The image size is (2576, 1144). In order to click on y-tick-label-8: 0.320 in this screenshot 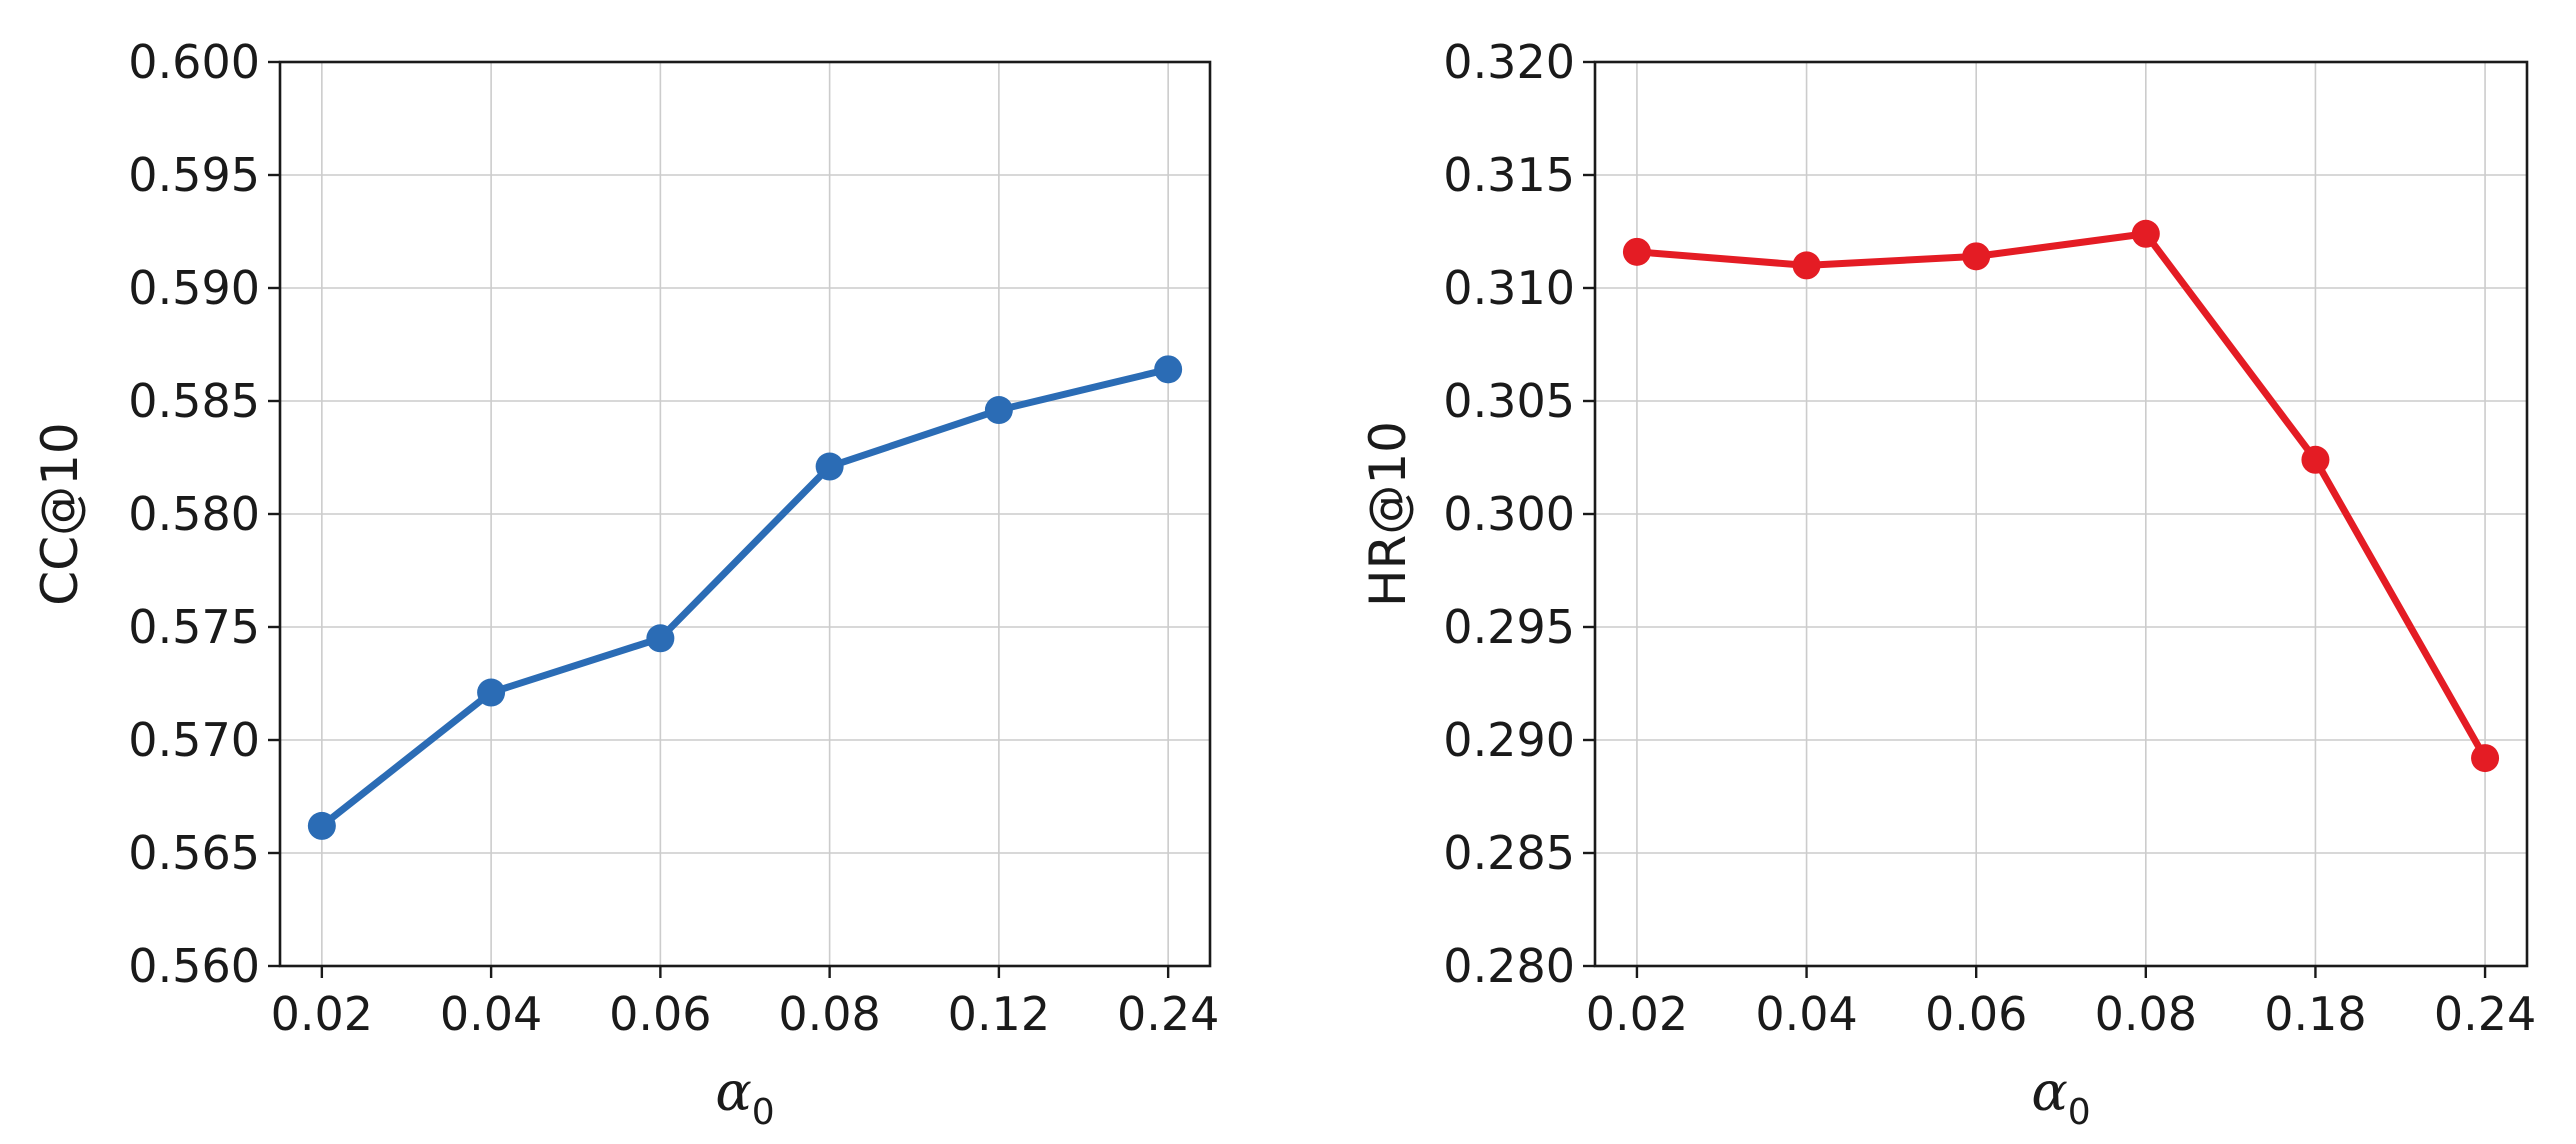, I will do `click(1509, 62)`.